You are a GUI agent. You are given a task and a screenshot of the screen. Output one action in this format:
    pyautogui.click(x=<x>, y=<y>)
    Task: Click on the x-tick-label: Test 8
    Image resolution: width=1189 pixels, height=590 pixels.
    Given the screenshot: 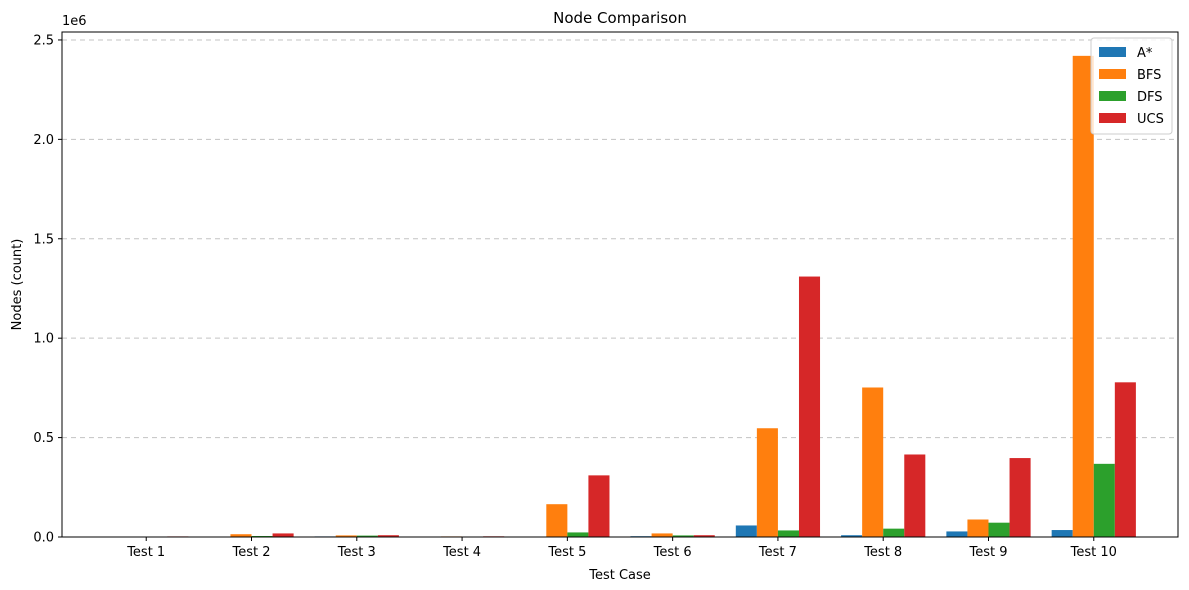 What is the action you would take?
    pyautogui.click(x=882, y=552)
    